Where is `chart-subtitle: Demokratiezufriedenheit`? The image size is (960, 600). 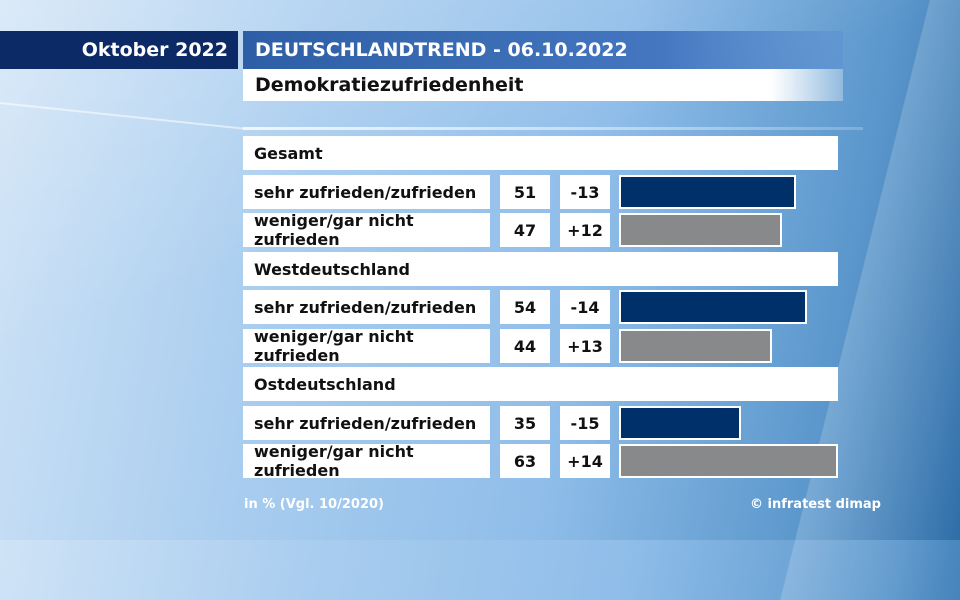
chart-subtitle: Demokratiezufriedenheit is located at coordinates (543, 85).